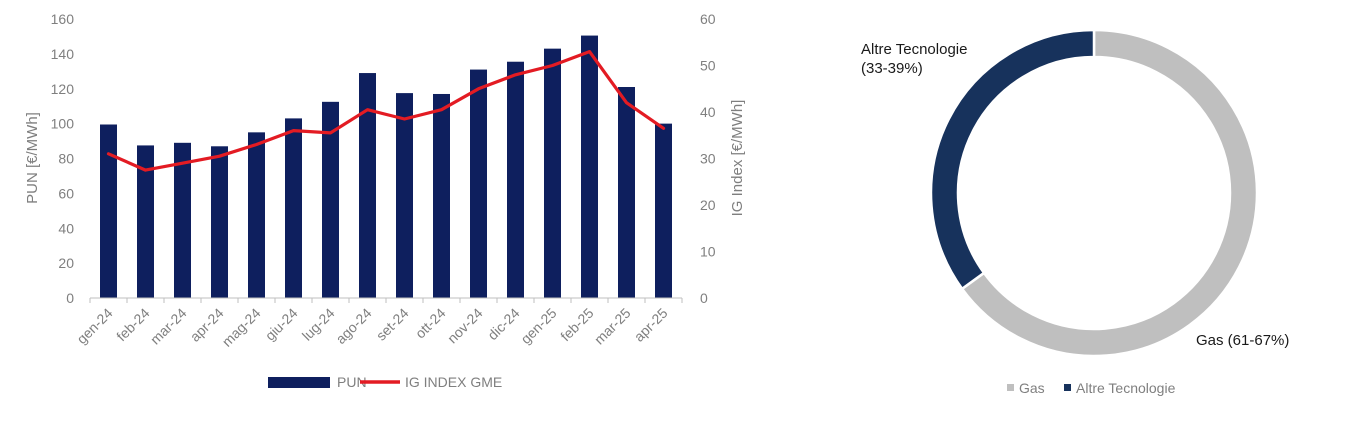  Describe the element at coordinates (392, 324) in the screenshot. I see `x-tick-label: set-24` at that location.